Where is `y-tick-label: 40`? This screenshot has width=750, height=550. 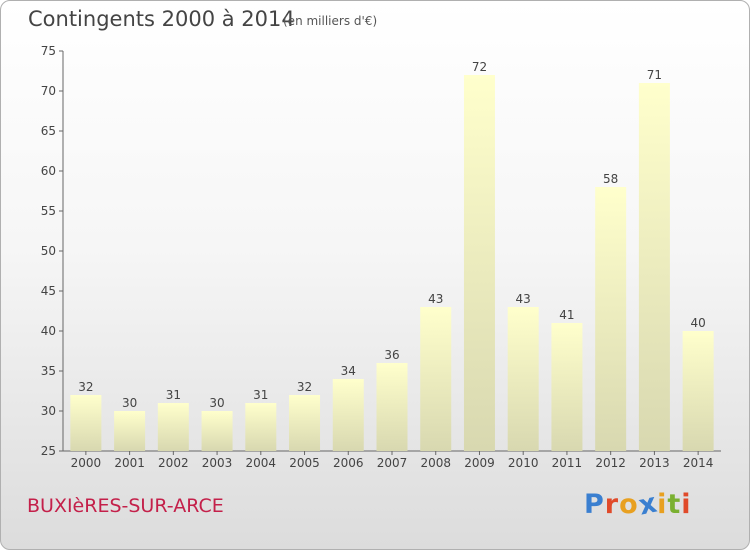 y-tick-label: 40 is located at coordinates (48, 331).